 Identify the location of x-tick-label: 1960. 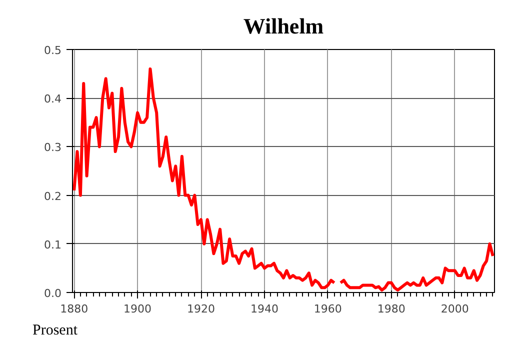
(328, 309).